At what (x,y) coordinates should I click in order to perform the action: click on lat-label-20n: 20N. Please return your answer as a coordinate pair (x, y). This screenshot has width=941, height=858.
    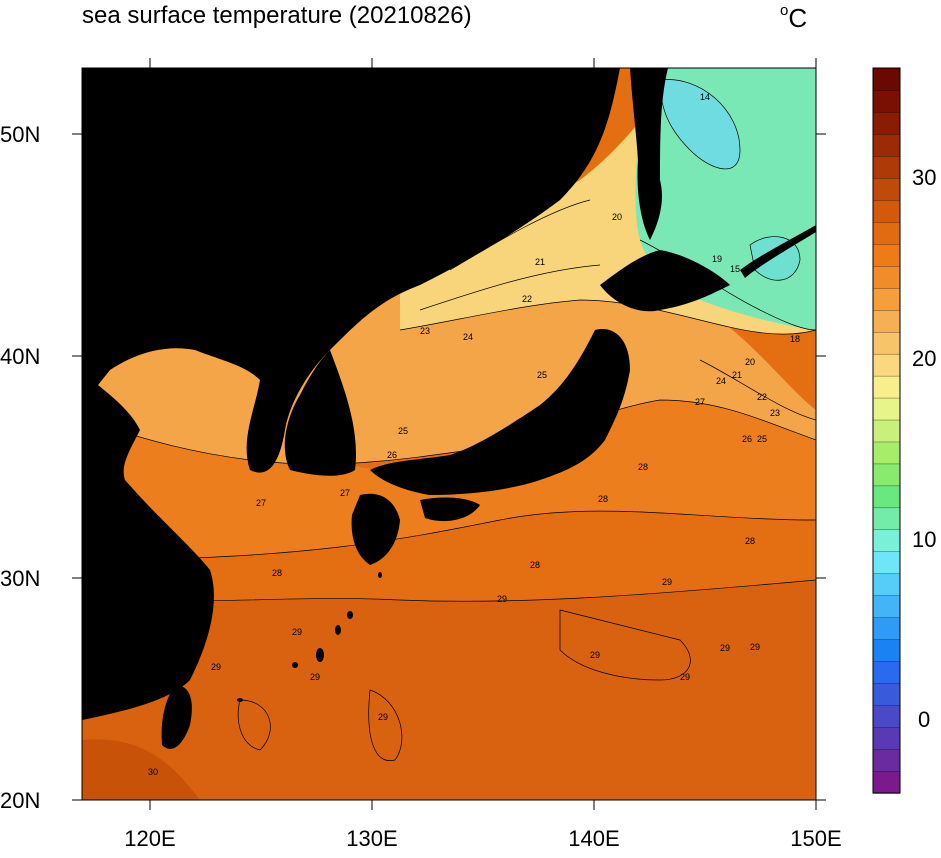
    Looking at the image, I should click on (20, 800).